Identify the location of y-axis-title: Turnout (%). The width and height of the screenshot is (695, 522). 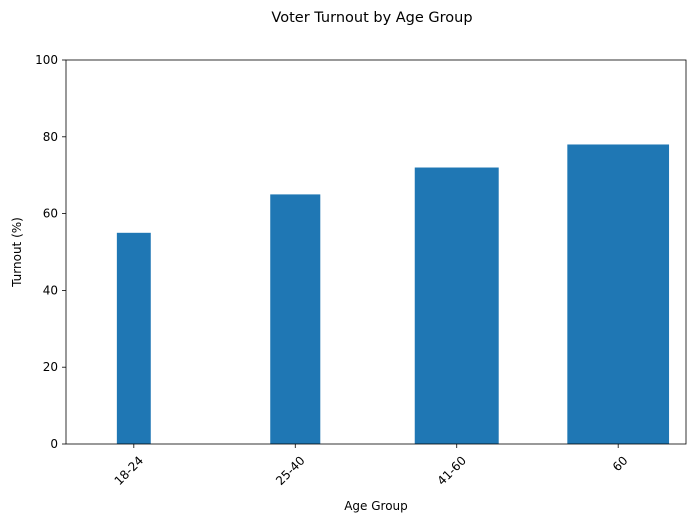
(17, 252).